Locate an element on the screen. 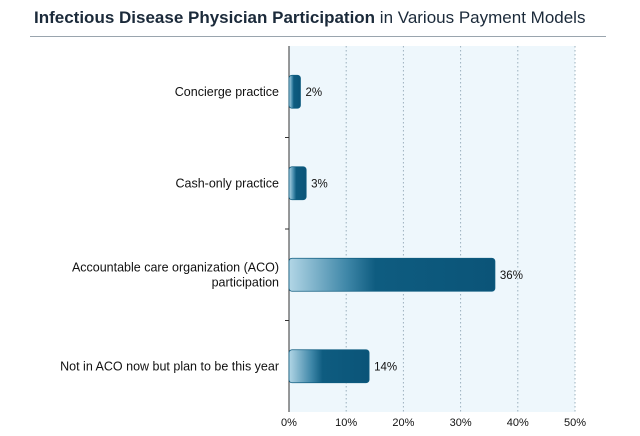 This screenshot has width=640, height=436. title-rule is located at coordinates (318, 36).